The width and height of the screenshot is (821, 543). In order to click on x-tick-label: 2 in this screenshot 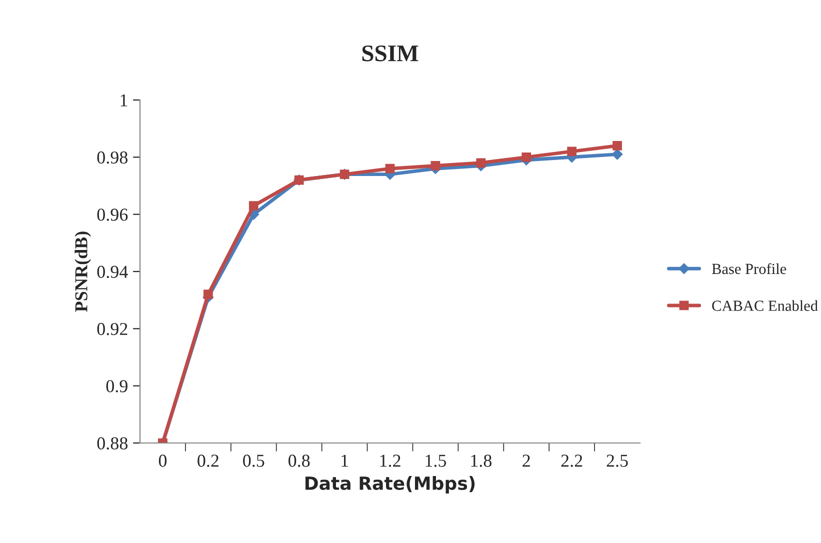, I will do `click(526, 460)`.